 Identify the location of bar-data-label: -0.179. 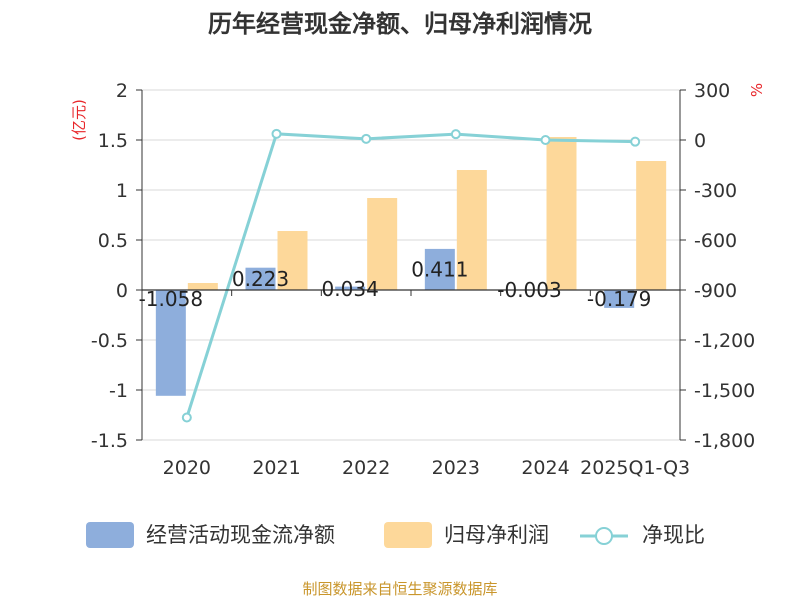
(619, 299).